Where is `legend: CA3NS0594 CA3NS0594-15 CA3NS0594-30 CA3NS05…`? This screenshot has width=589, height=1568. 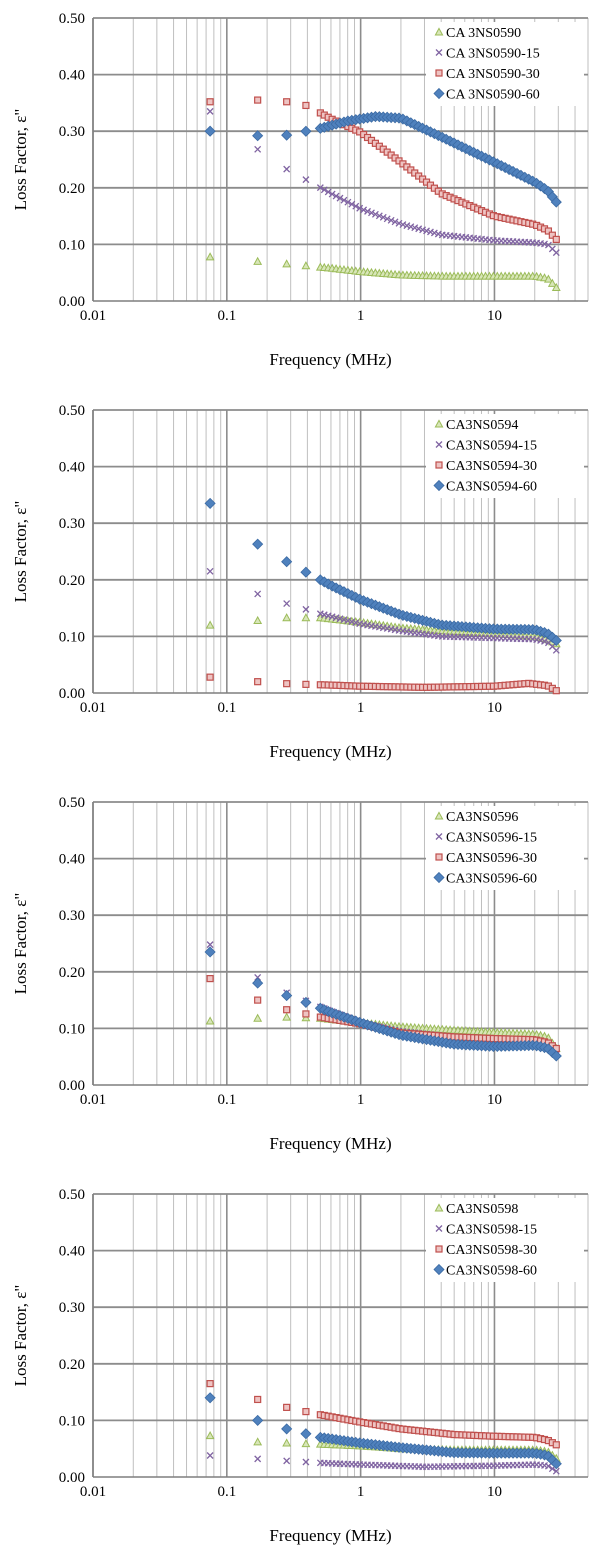
legend: CA3NS0594 CA3NS0594-15 CA3NS0594-30 CA3NS05… is located at coordinates (505, 456).